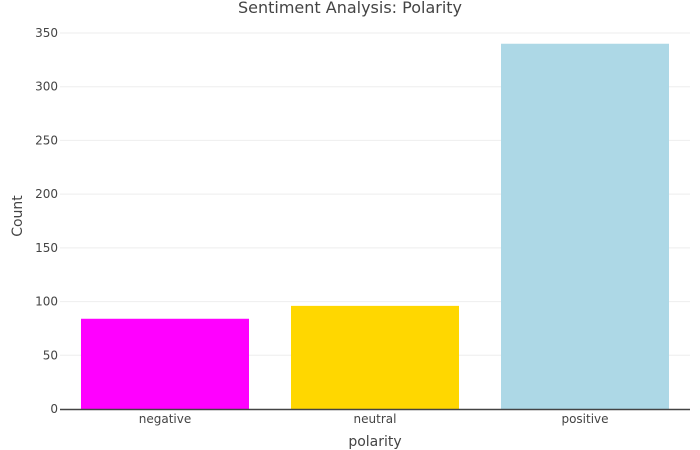 The height and width of the screenshot is (450, 700). What do you see at coordinates (165, 419) in the screenshot?
I see `x-tick-label: negative` at bounding box center [165, 419].